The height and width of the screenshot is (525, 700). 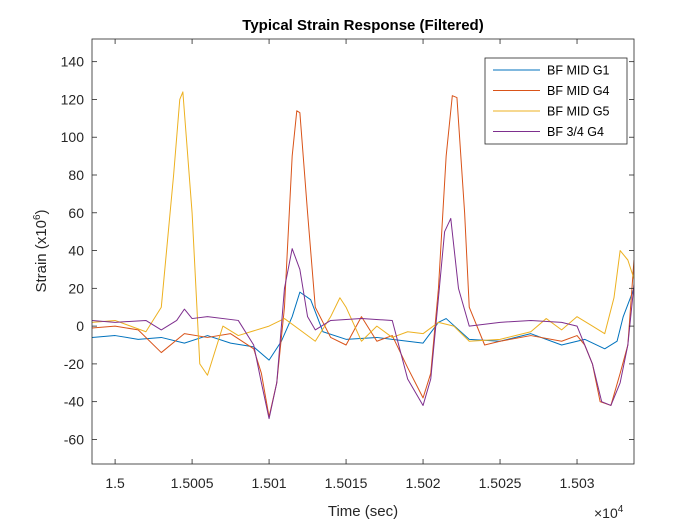 What do you see at coordinates (37, 217) in the screenshot?
I see `y-axis-label-superscript: 6` at bounding box center [37, 217].